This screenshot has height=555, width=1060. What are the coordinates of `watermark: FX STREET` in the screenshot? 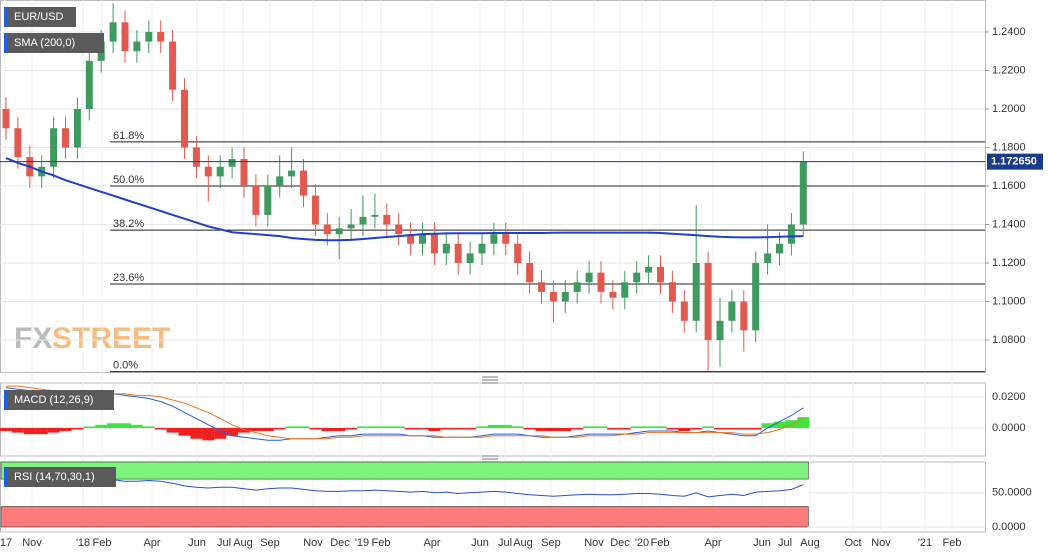 It's located at (92, 338).